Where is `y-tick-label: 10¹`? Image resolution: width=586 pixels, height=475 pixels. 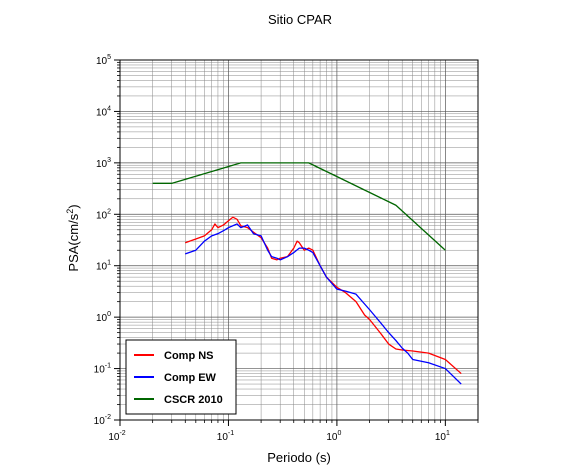 y-tick-label: 10¹ is located at coordinates (103, 266).